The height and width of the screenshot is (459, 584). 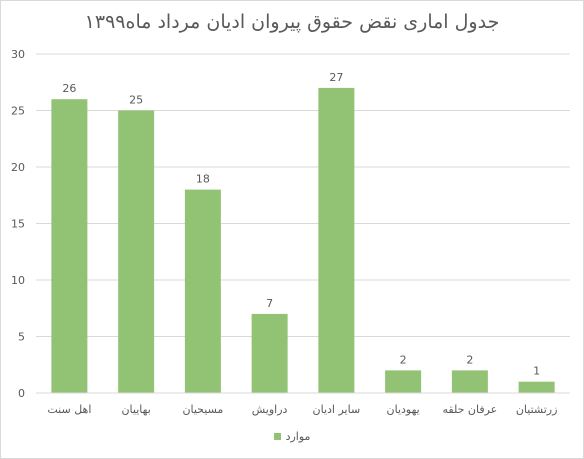 I want to click on data-label: 26, so click(x=69, y=88).